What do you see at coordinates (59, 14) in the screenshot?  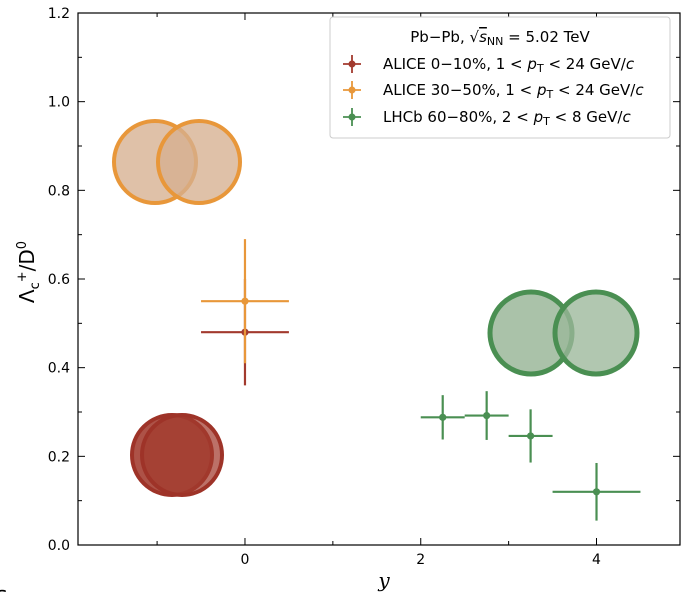 I see `y-tick-label: 1.2` at bounding box center [59, 14].